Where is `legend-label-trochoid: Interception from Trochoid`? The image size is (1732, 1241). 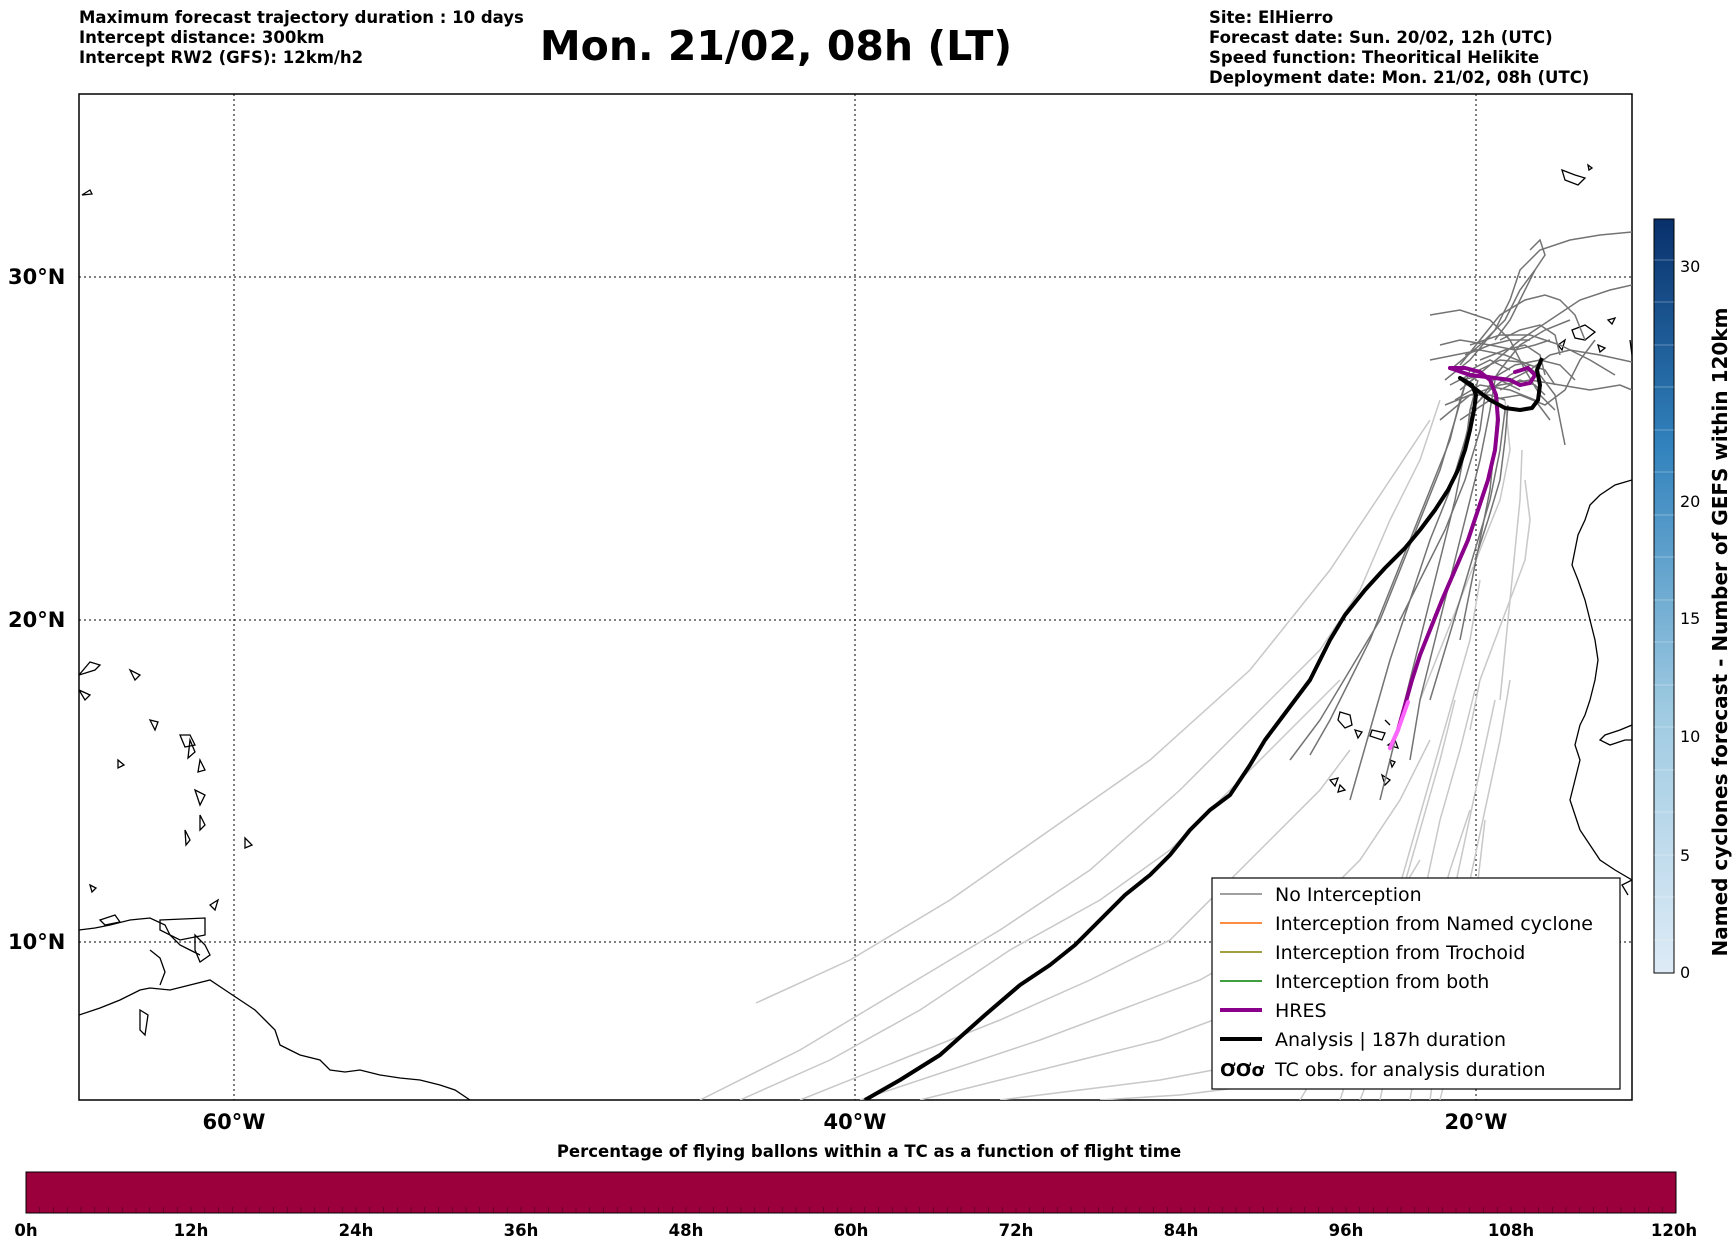
legend-label-trochoid: Interception from Trochoid is located at coordinates (1400, 953).